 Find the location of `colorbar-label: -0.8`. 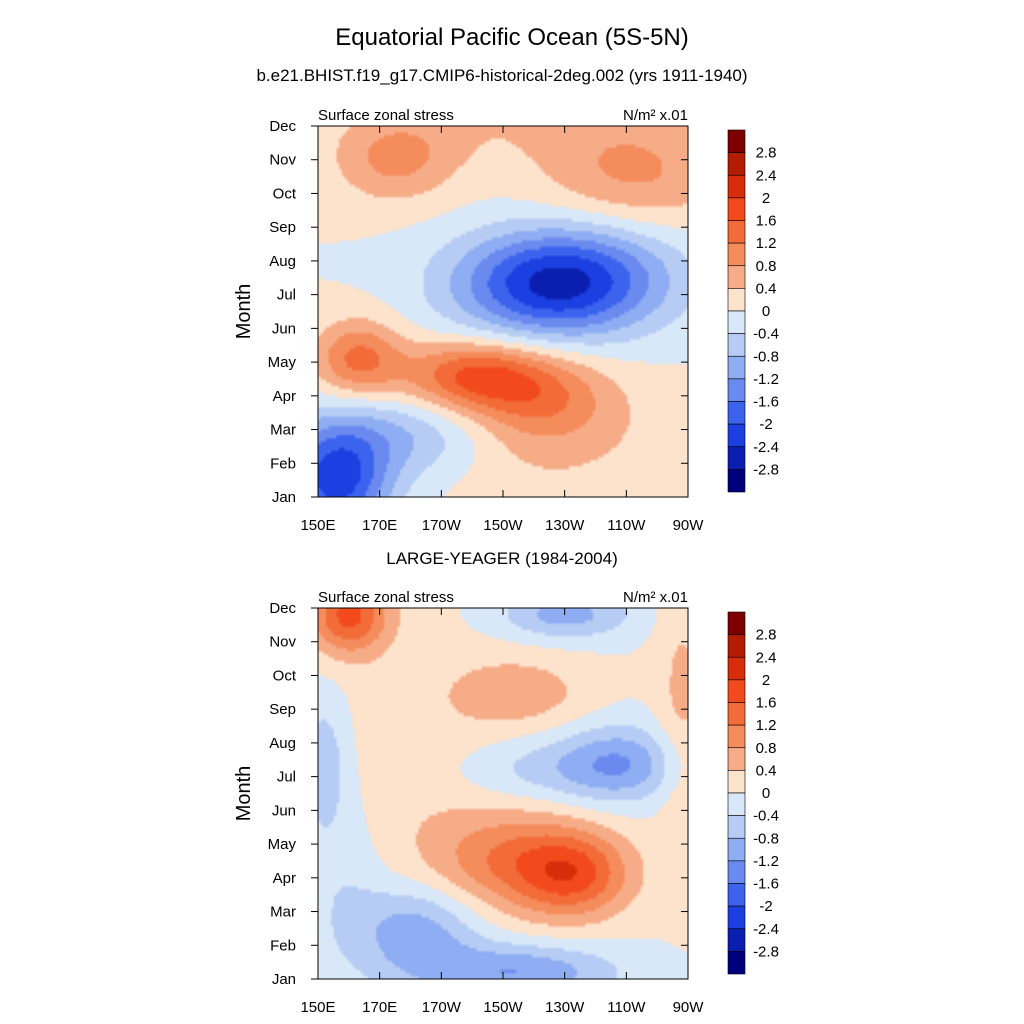

colorbar-label: -0.8 is located at coordinates (766, 838).